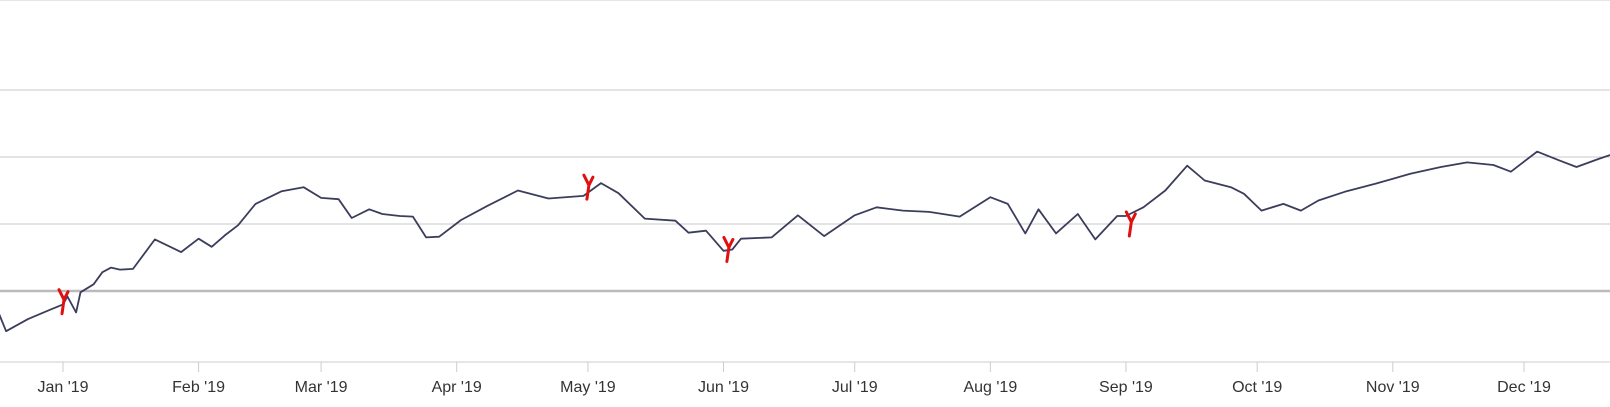 This screenshot has width=1610, height=407. What do you see at coordinates (457, 387) in the screenshot?
I see `x-tick-label: Apr '19` at bounding box center [457, 387].